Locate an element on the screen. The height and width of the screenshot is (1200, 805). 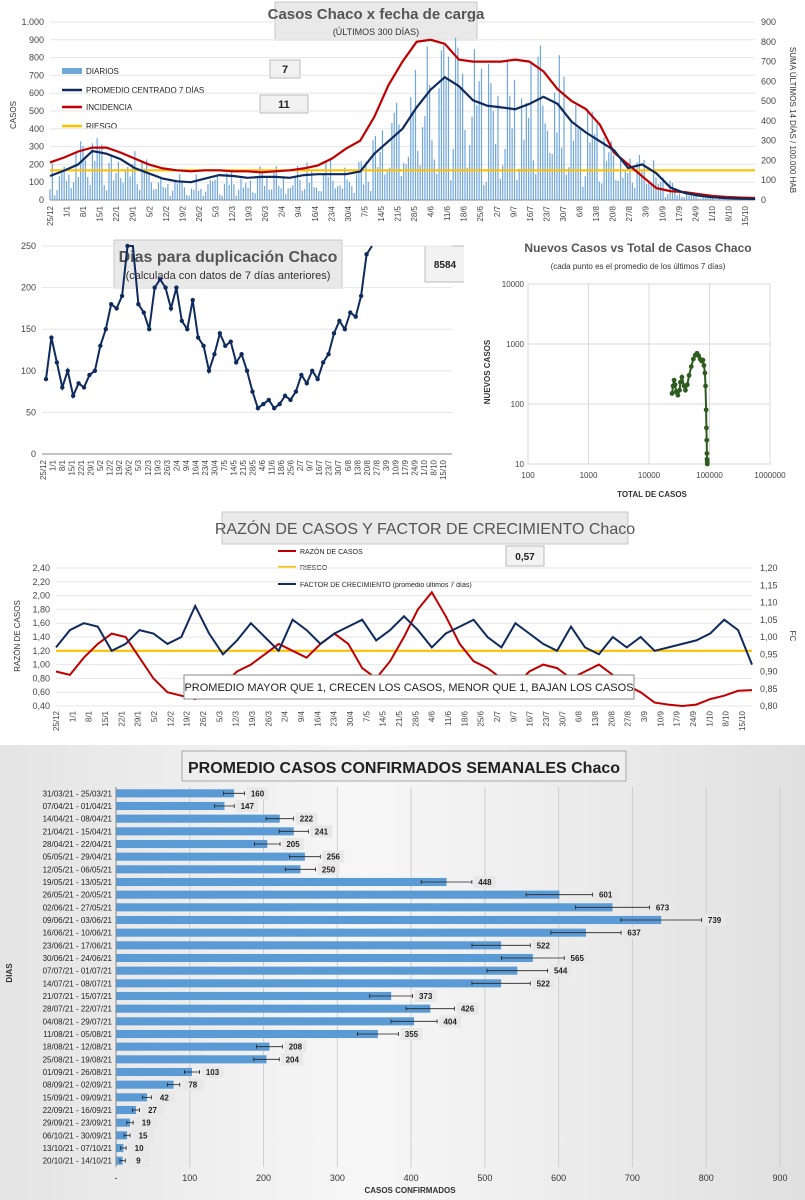
data-label: 404 is located at coordinates (450, 1021).